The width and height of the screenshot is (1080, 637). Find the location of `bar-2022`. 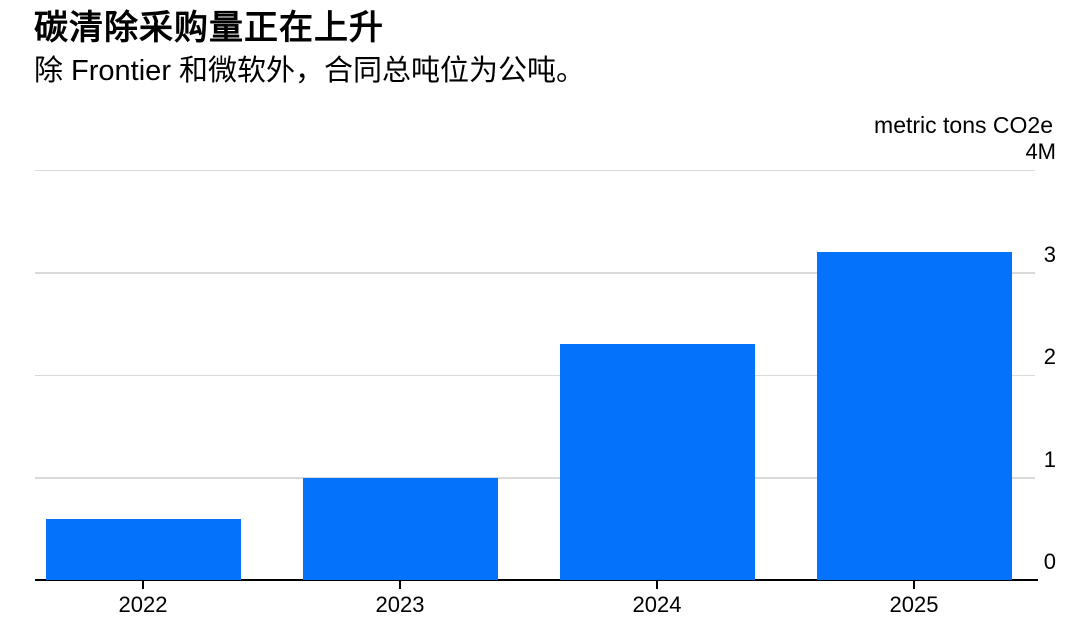

bar-2022 is located at coordinates (143, 549).